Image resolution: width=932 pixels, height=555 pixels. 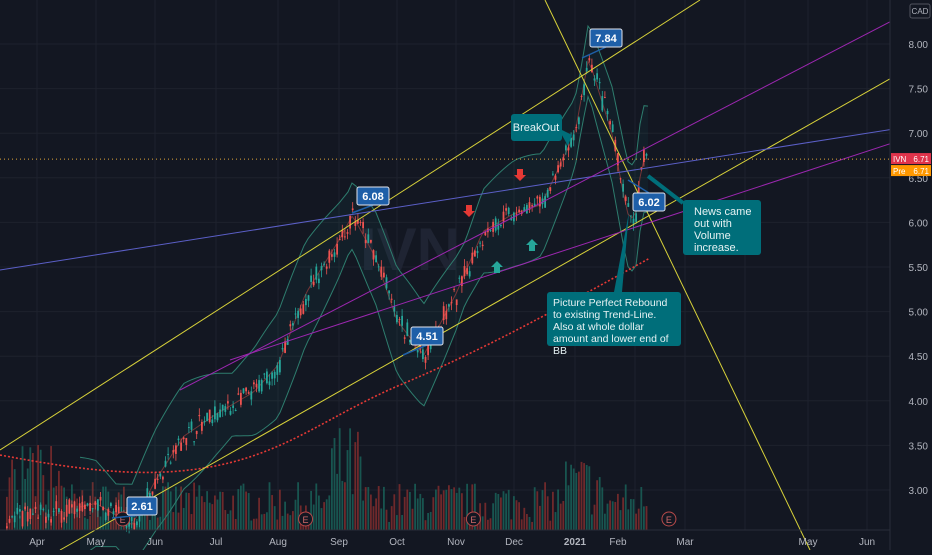 I want to click on currency-badge, so click(x=920, y=11).